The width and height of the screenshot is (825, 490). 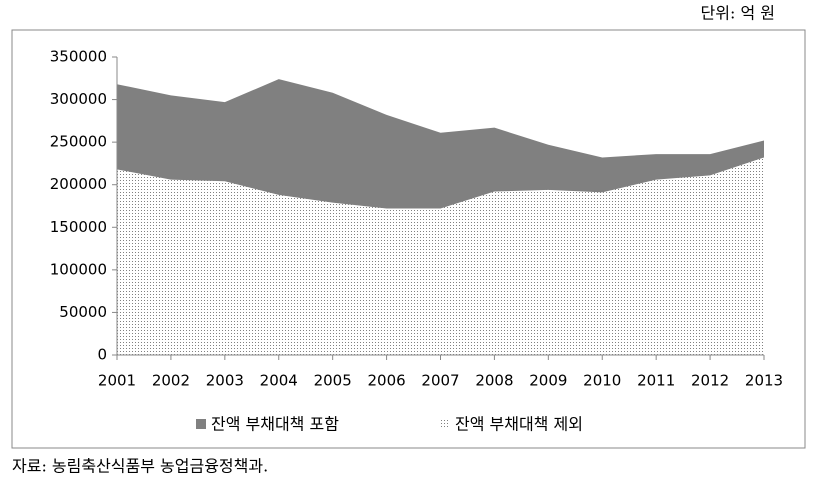 What do you see at coordinates (78, 269) in the screenshot?
I see `y-tick-label: 100000` at bounding box center [78, 269].